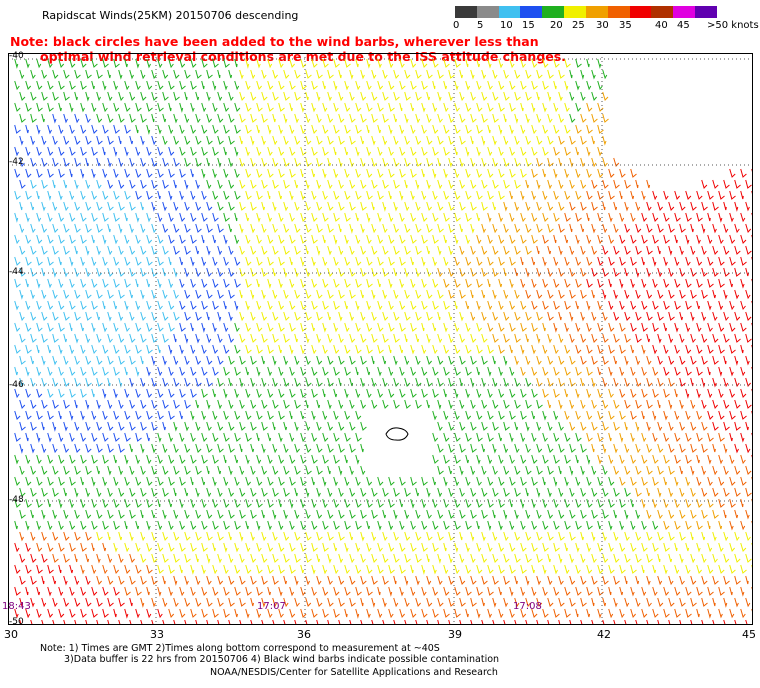  I want to click on scale-label: 10, so click(506, 25).